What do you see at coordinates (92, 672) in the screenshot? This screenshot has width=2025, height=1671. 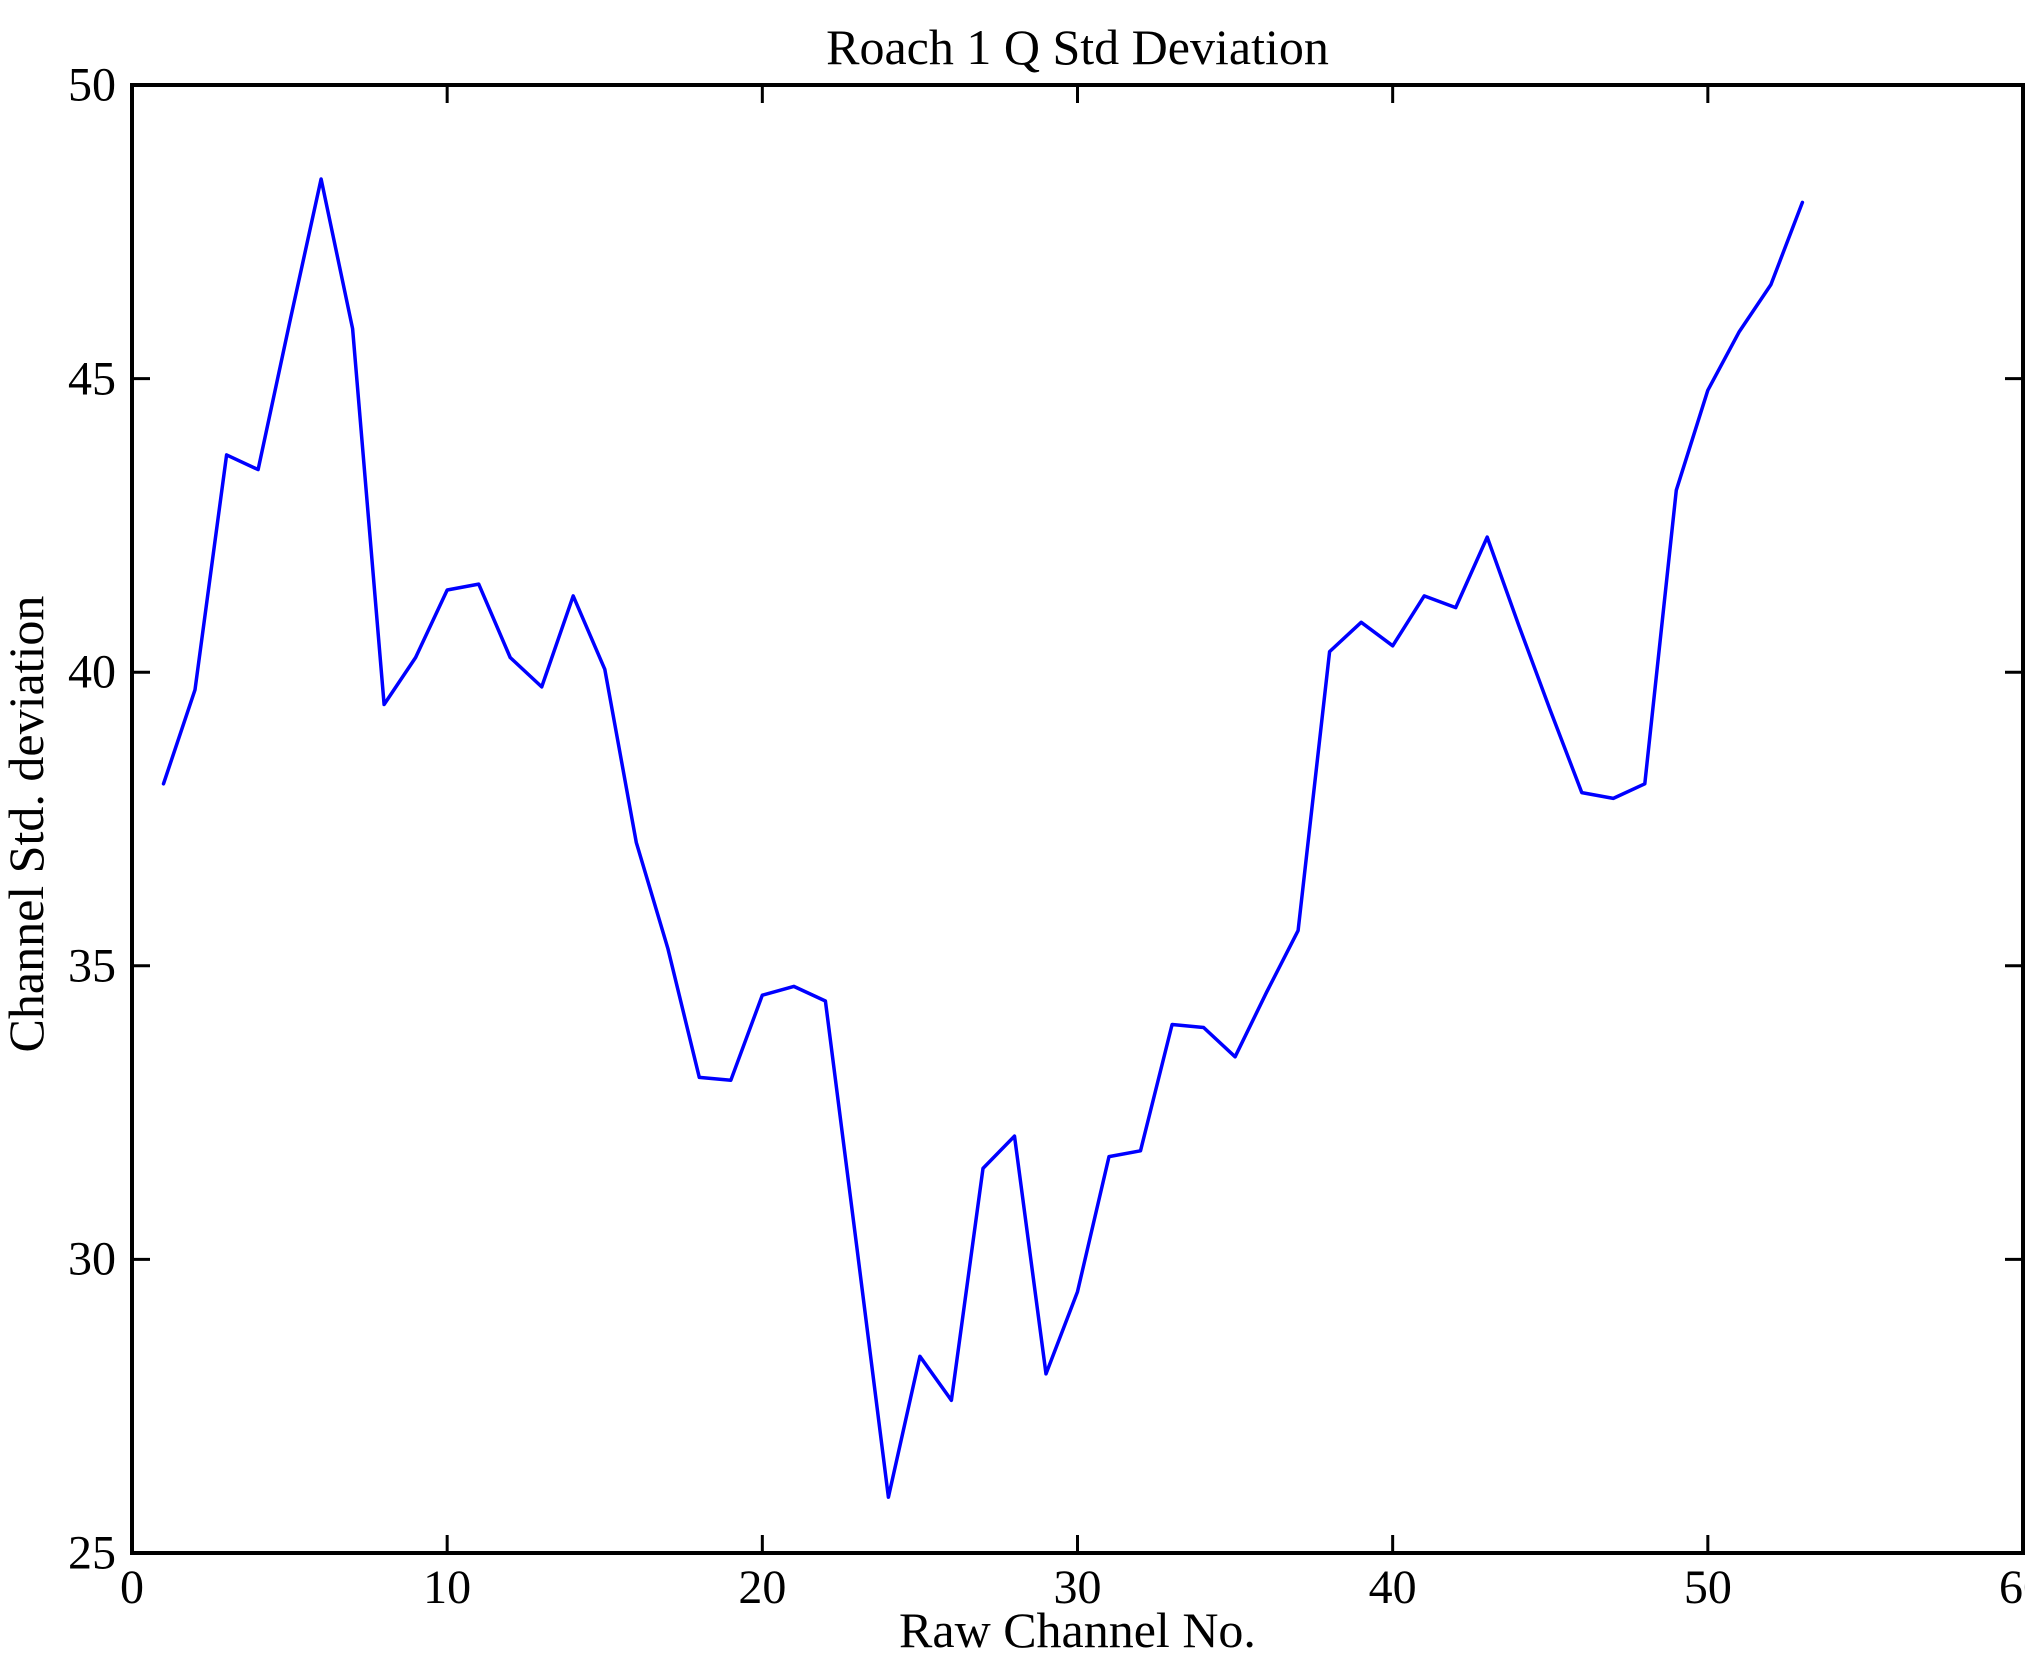 I see `y-tick-label: 40` at bounding box center [92, 672].